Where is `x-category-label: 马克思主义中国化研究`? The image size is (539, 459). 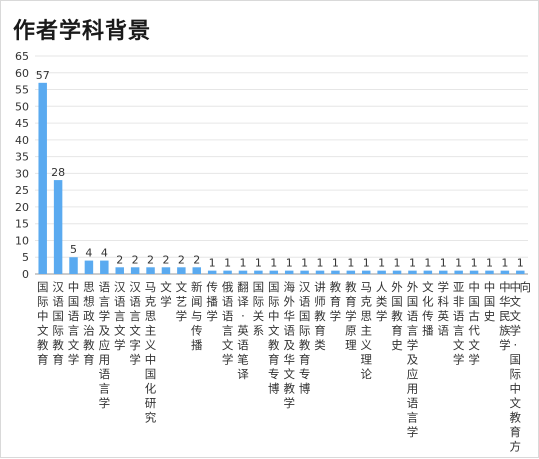
x-category-label: 马克思主义中国化研究 is located at coordinates (151, 352).